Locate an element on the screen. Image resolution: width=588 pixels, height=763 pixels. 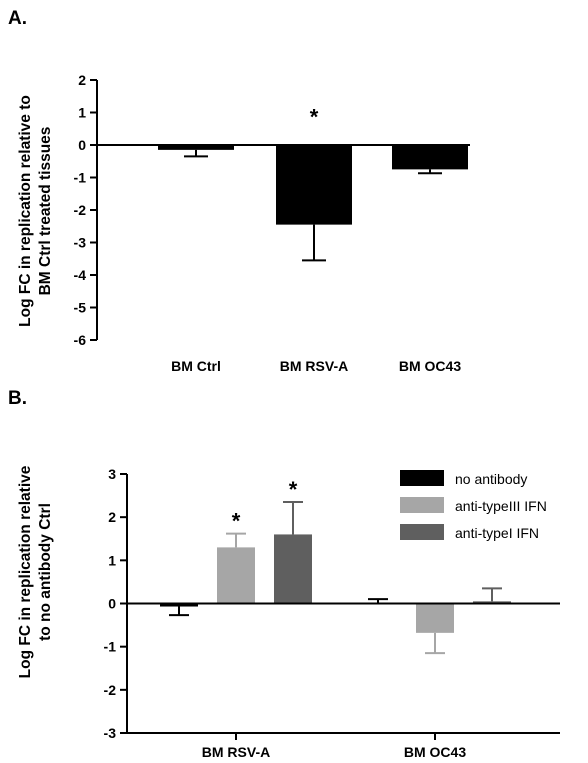
panel-a-y-tick-label: 0 is located at coordinates (82, 145).